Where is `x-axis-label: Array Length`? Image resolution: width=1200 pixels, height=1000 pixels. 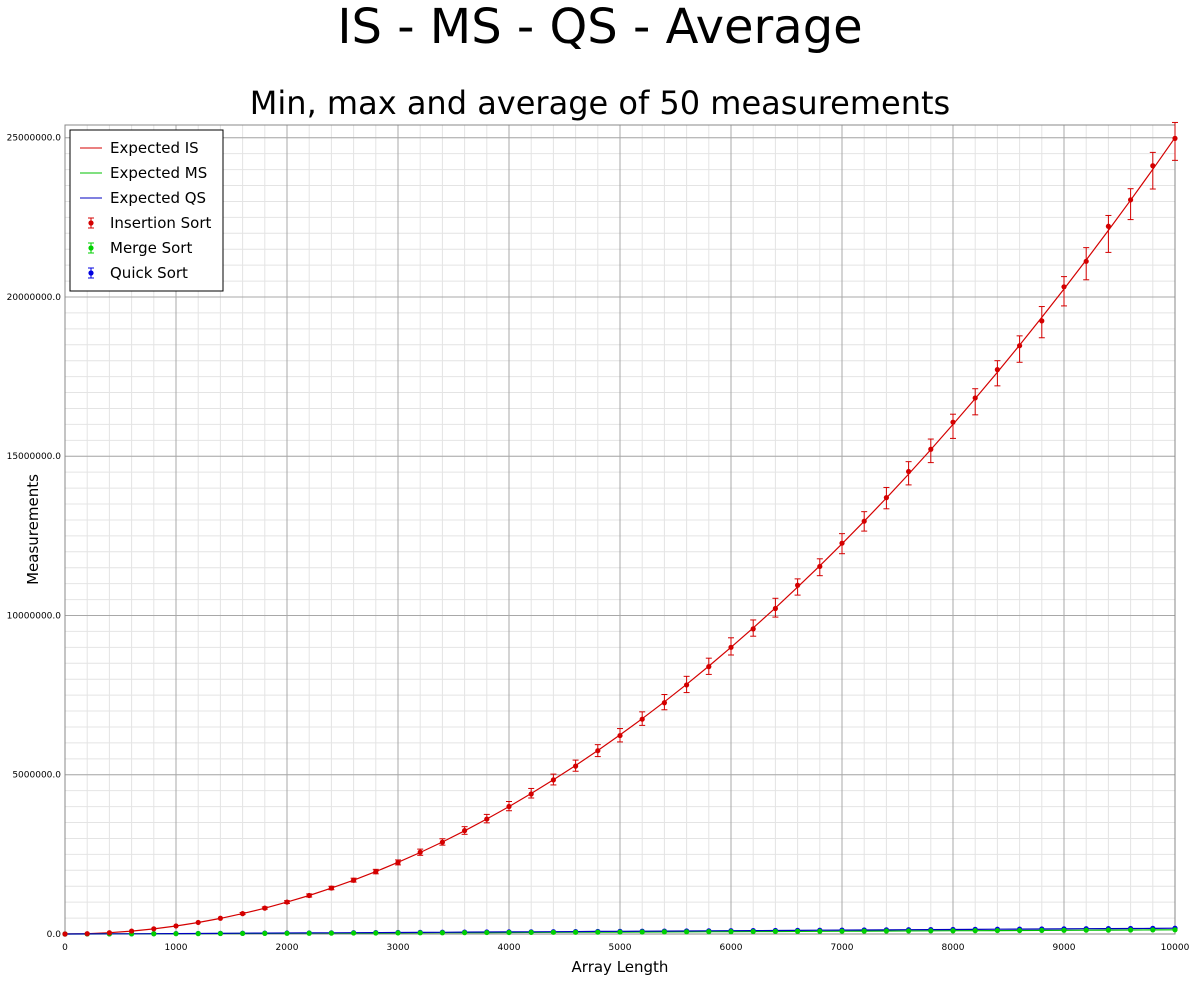
x-axis-label: Array Length is located at coordinates (620, 967).